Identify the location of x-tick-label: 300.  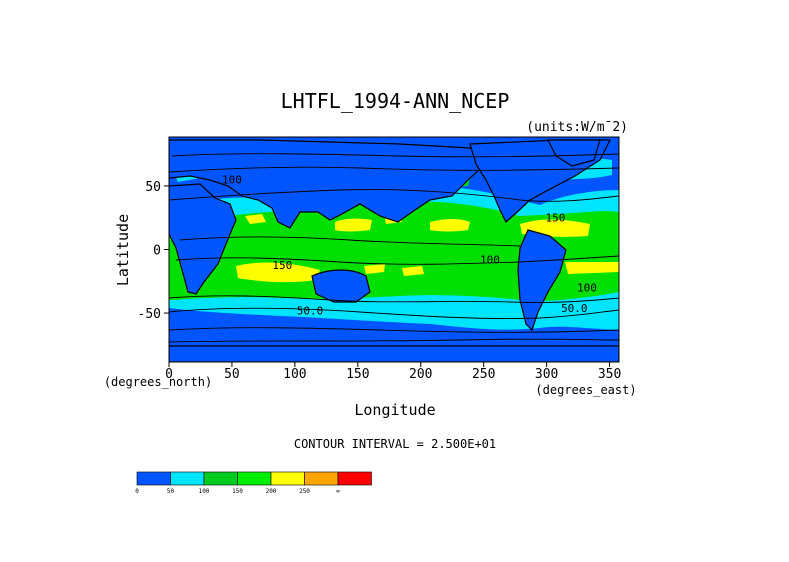
(546, 374).